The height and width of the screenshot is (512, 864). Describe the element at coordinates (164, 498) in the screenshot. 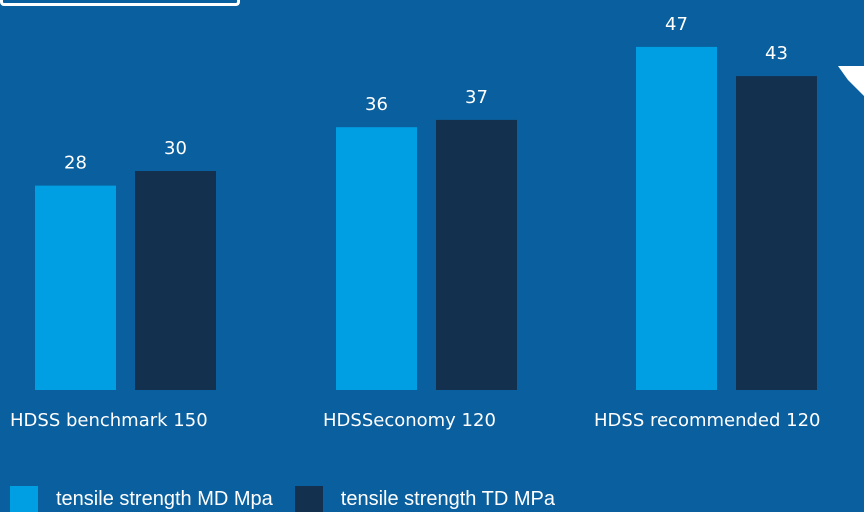

I see `legend-label-md: tensile strength MD Mpa` at that location.